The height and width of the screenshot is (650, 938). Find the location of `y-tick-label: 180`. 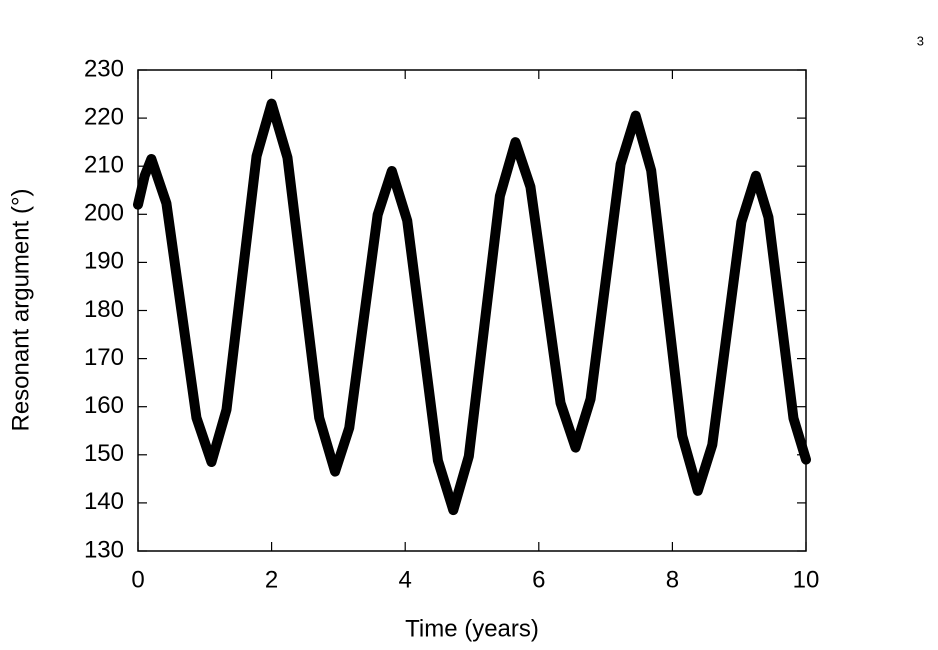

y-tick-label: 180 is located at coordinates (104, 309).